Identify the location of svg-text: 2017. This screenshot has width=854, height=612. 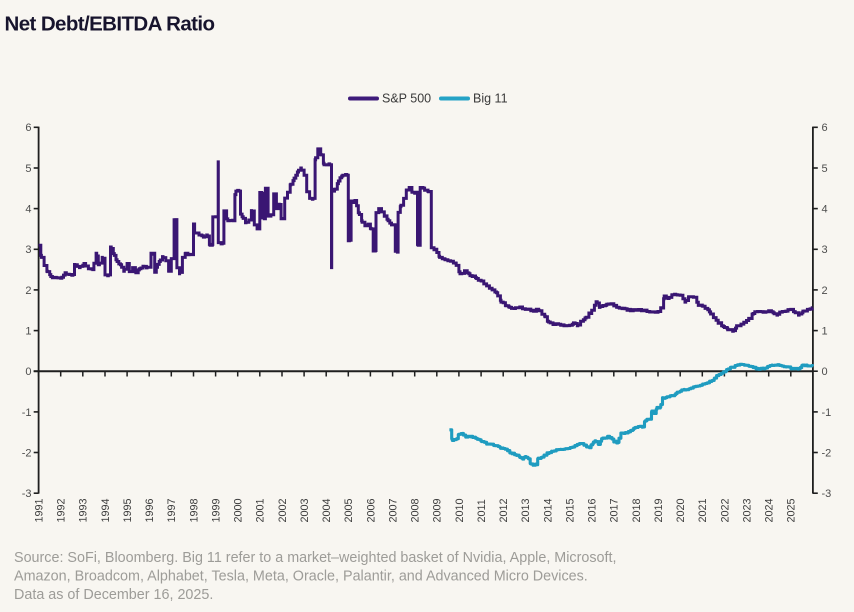
(615, 510).